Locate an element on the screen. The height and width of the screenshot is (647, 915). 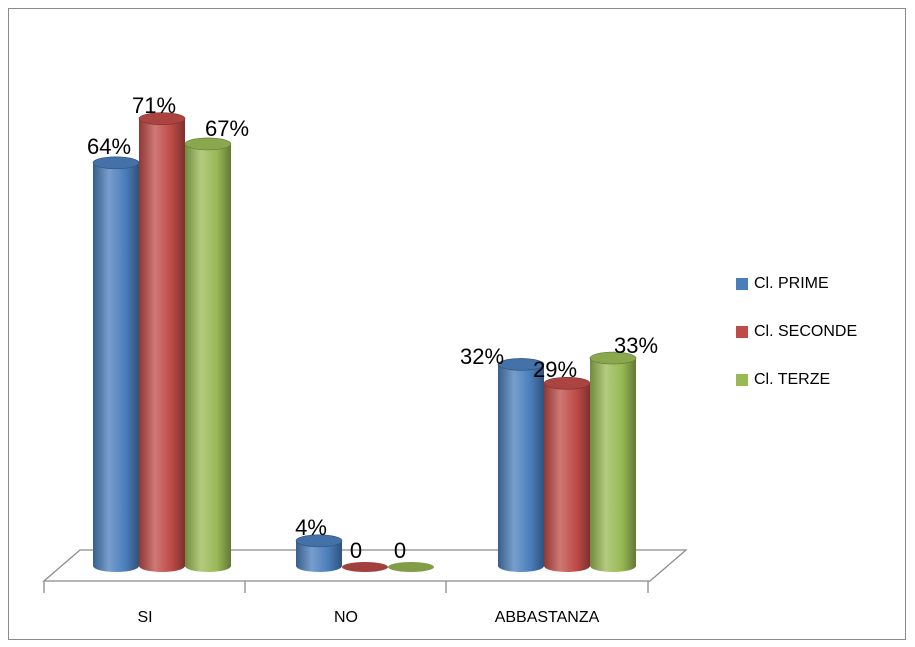
category-label-si: SI is located at coordinates (144, 617).